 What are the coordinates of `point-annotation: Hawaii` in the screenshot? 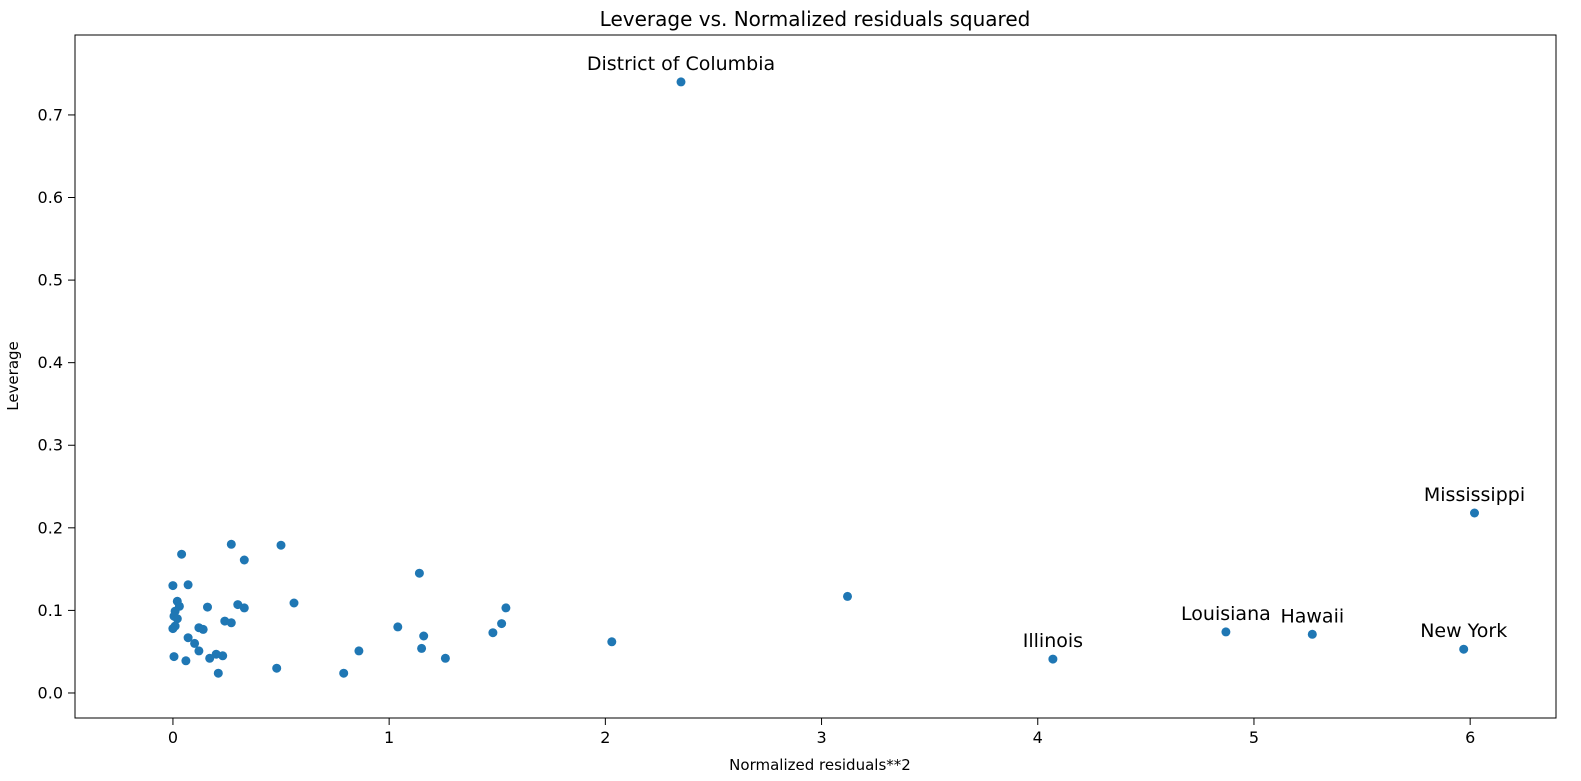 It's located at (1312, 616).